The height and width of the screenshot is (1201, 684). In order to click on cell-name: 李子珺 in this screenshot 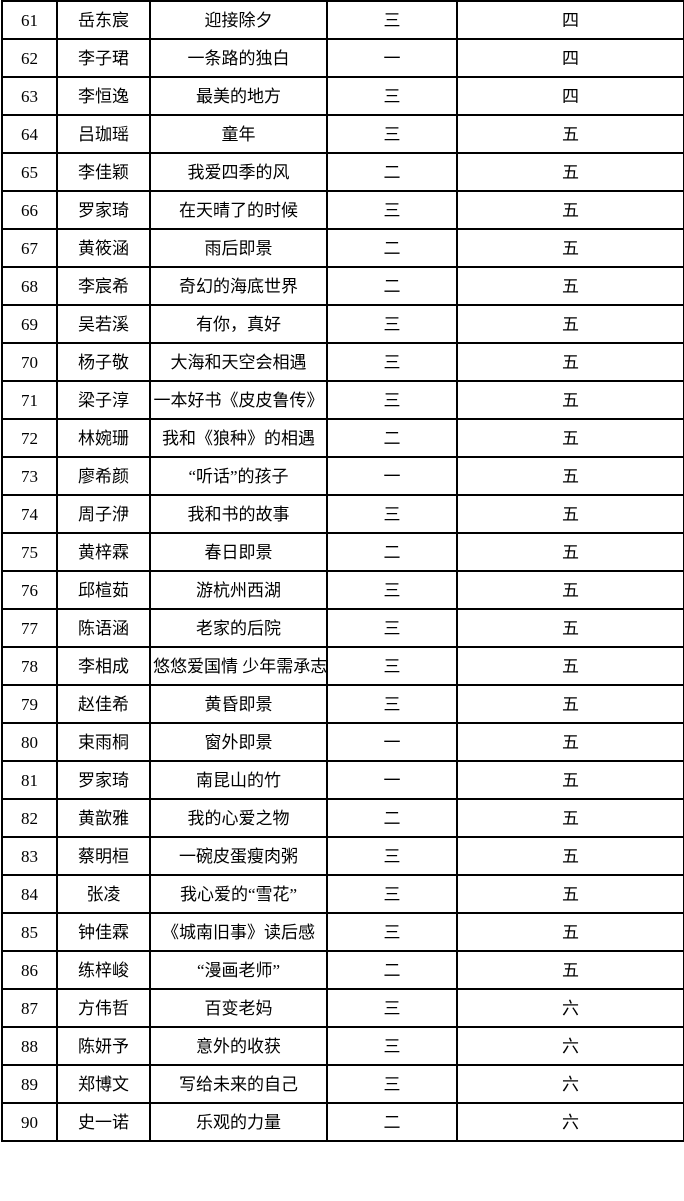, I will do `click(103, 58)`.